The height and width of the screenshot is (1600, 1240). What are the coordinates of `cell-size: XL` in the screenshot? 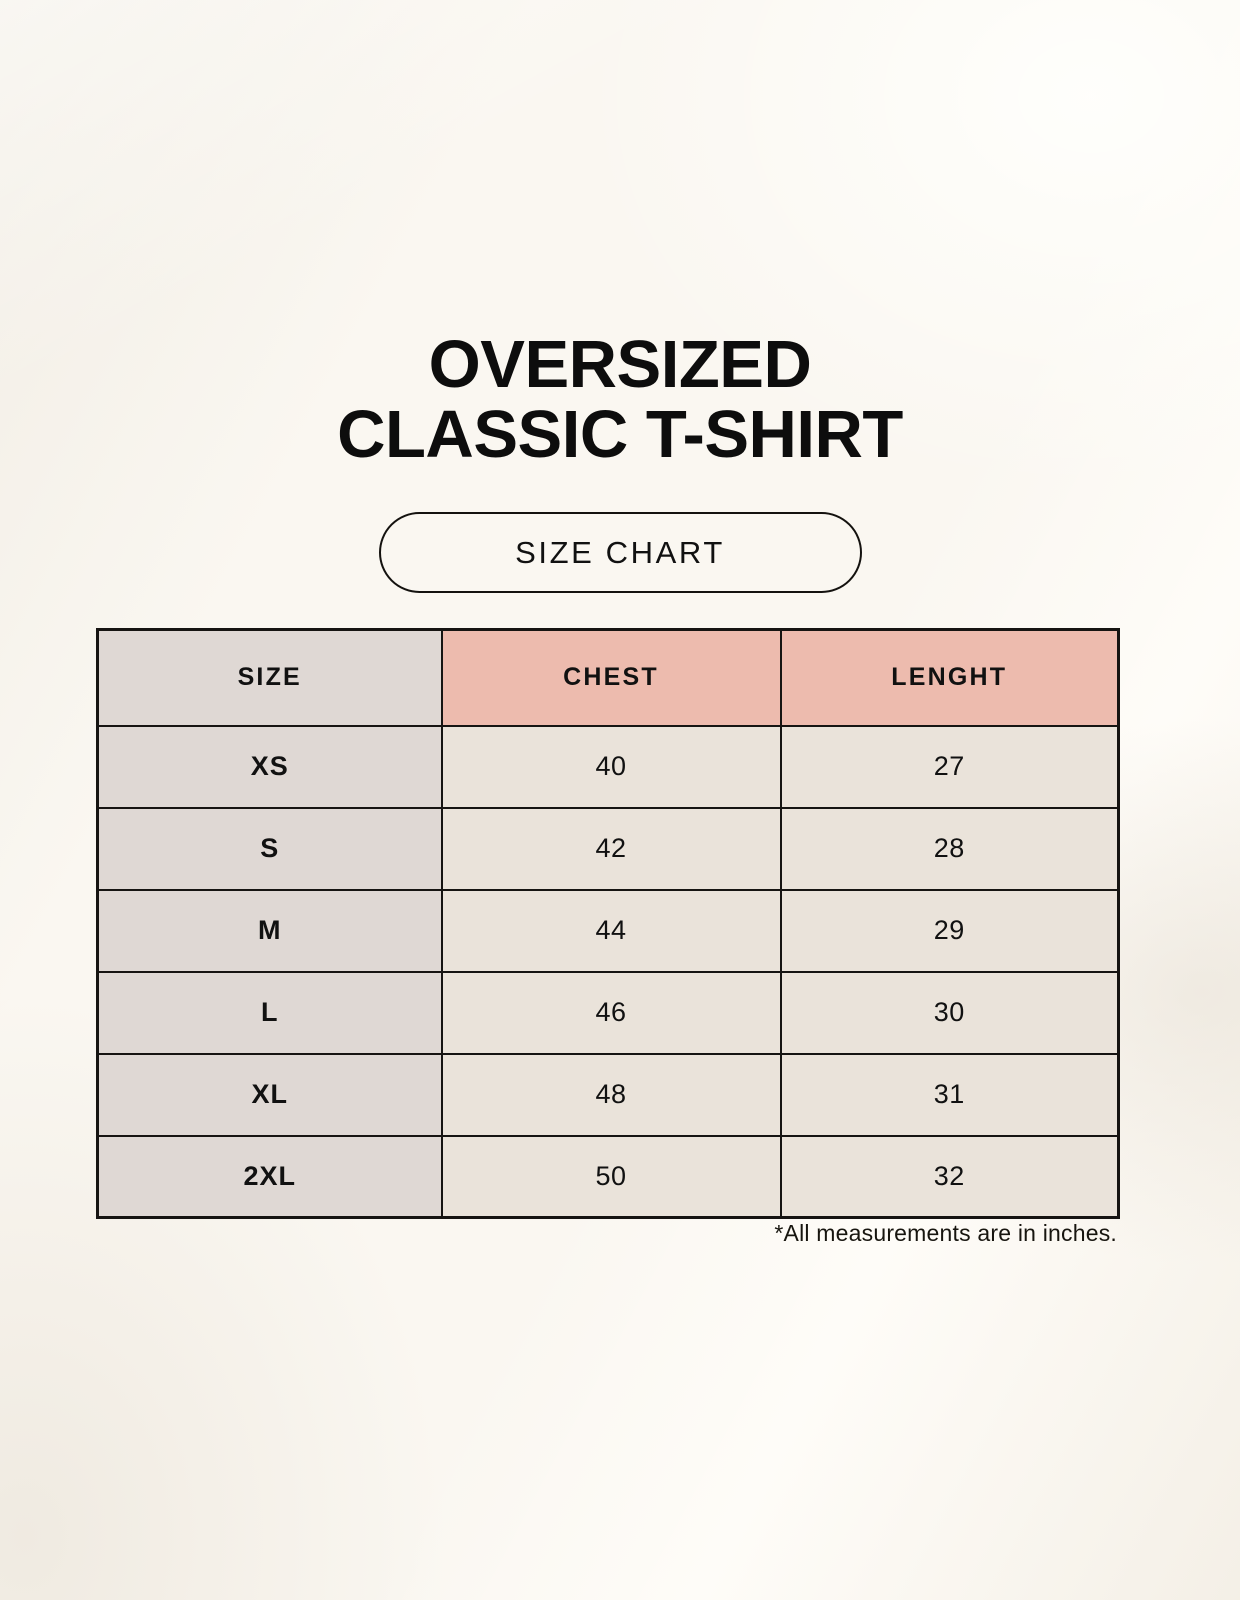 It's located at (269, 1094).